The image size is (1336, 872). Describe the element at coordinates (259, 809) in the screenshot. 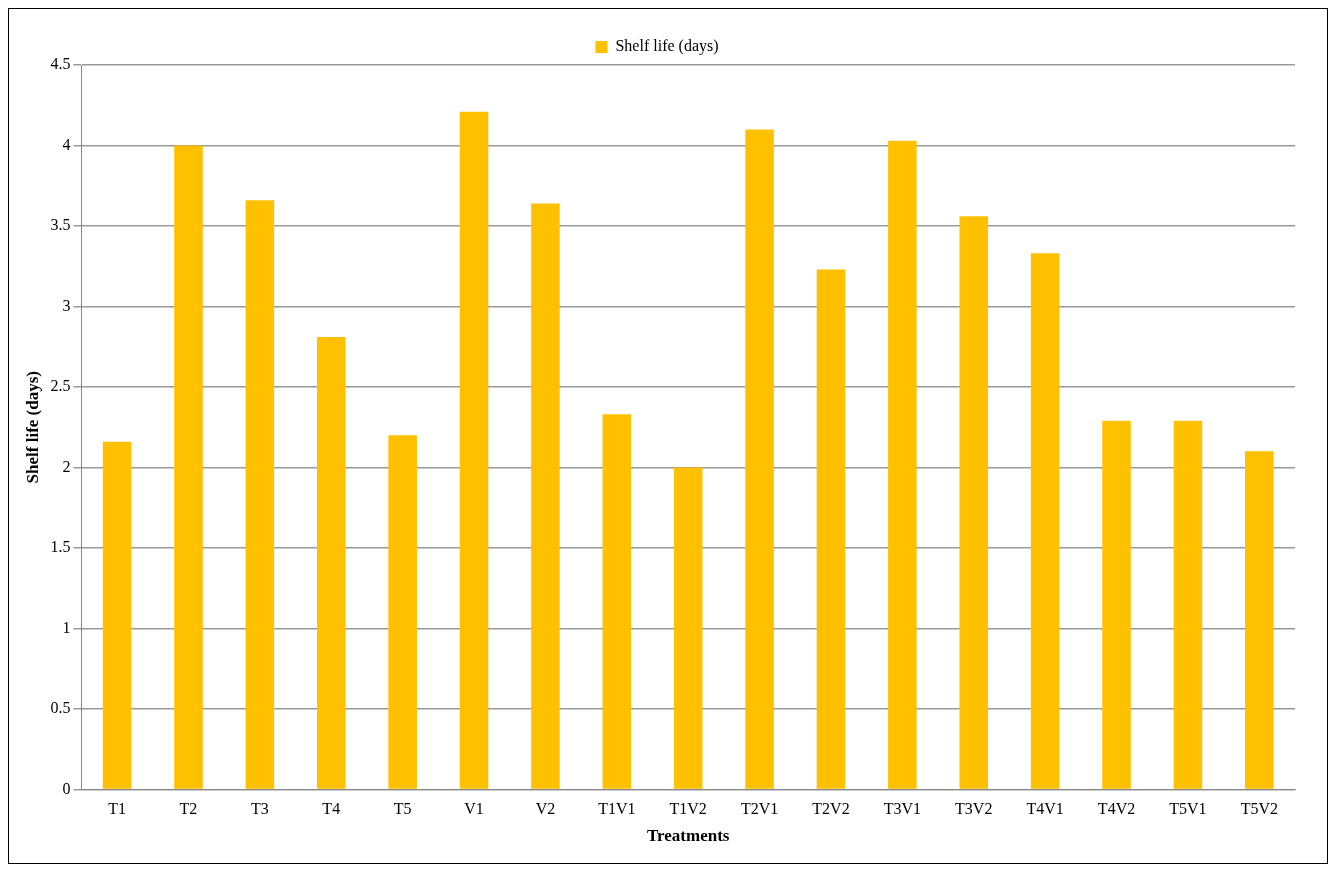

I see `x-tick-label: T3` at that location.